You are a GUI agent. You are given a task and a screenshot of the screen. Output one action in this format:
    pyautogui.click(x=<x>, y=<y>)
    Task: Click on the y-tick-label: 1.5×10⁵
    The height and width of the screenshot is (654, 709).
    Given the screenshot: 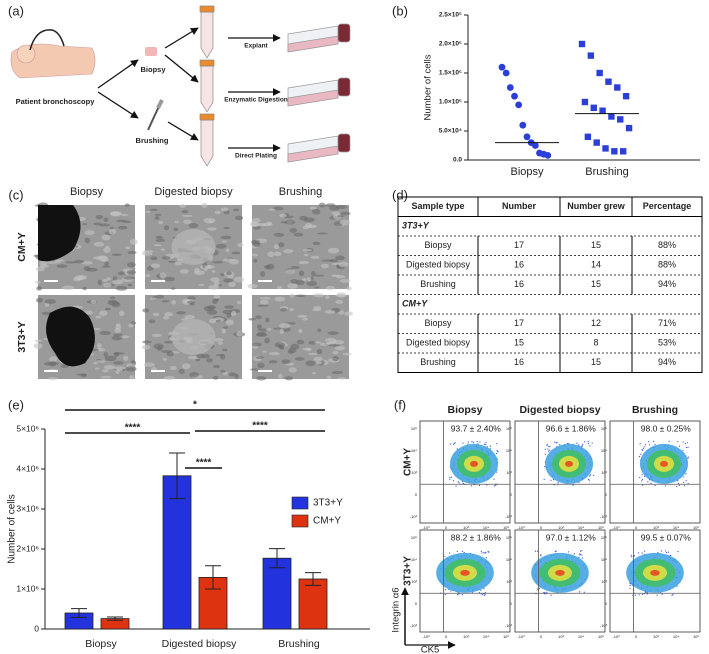 What is the action you would take?
    pyautogui.click(x=450, y=73)
    